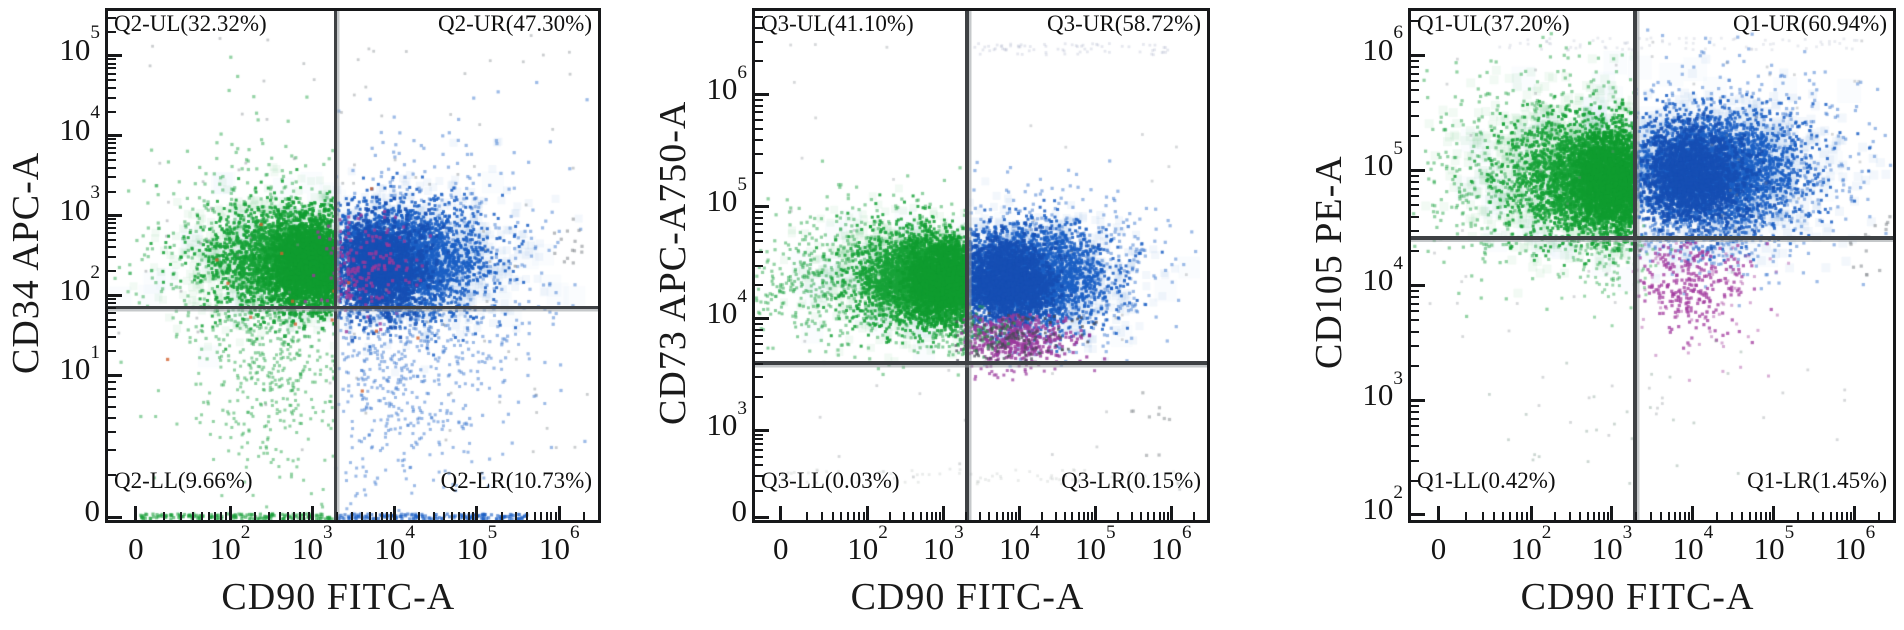  Describe the element at coordinates (1810, 23) in the screenshot. I see `quadrant-label-upper-right: Q1-UR(60.94%)` at that location.